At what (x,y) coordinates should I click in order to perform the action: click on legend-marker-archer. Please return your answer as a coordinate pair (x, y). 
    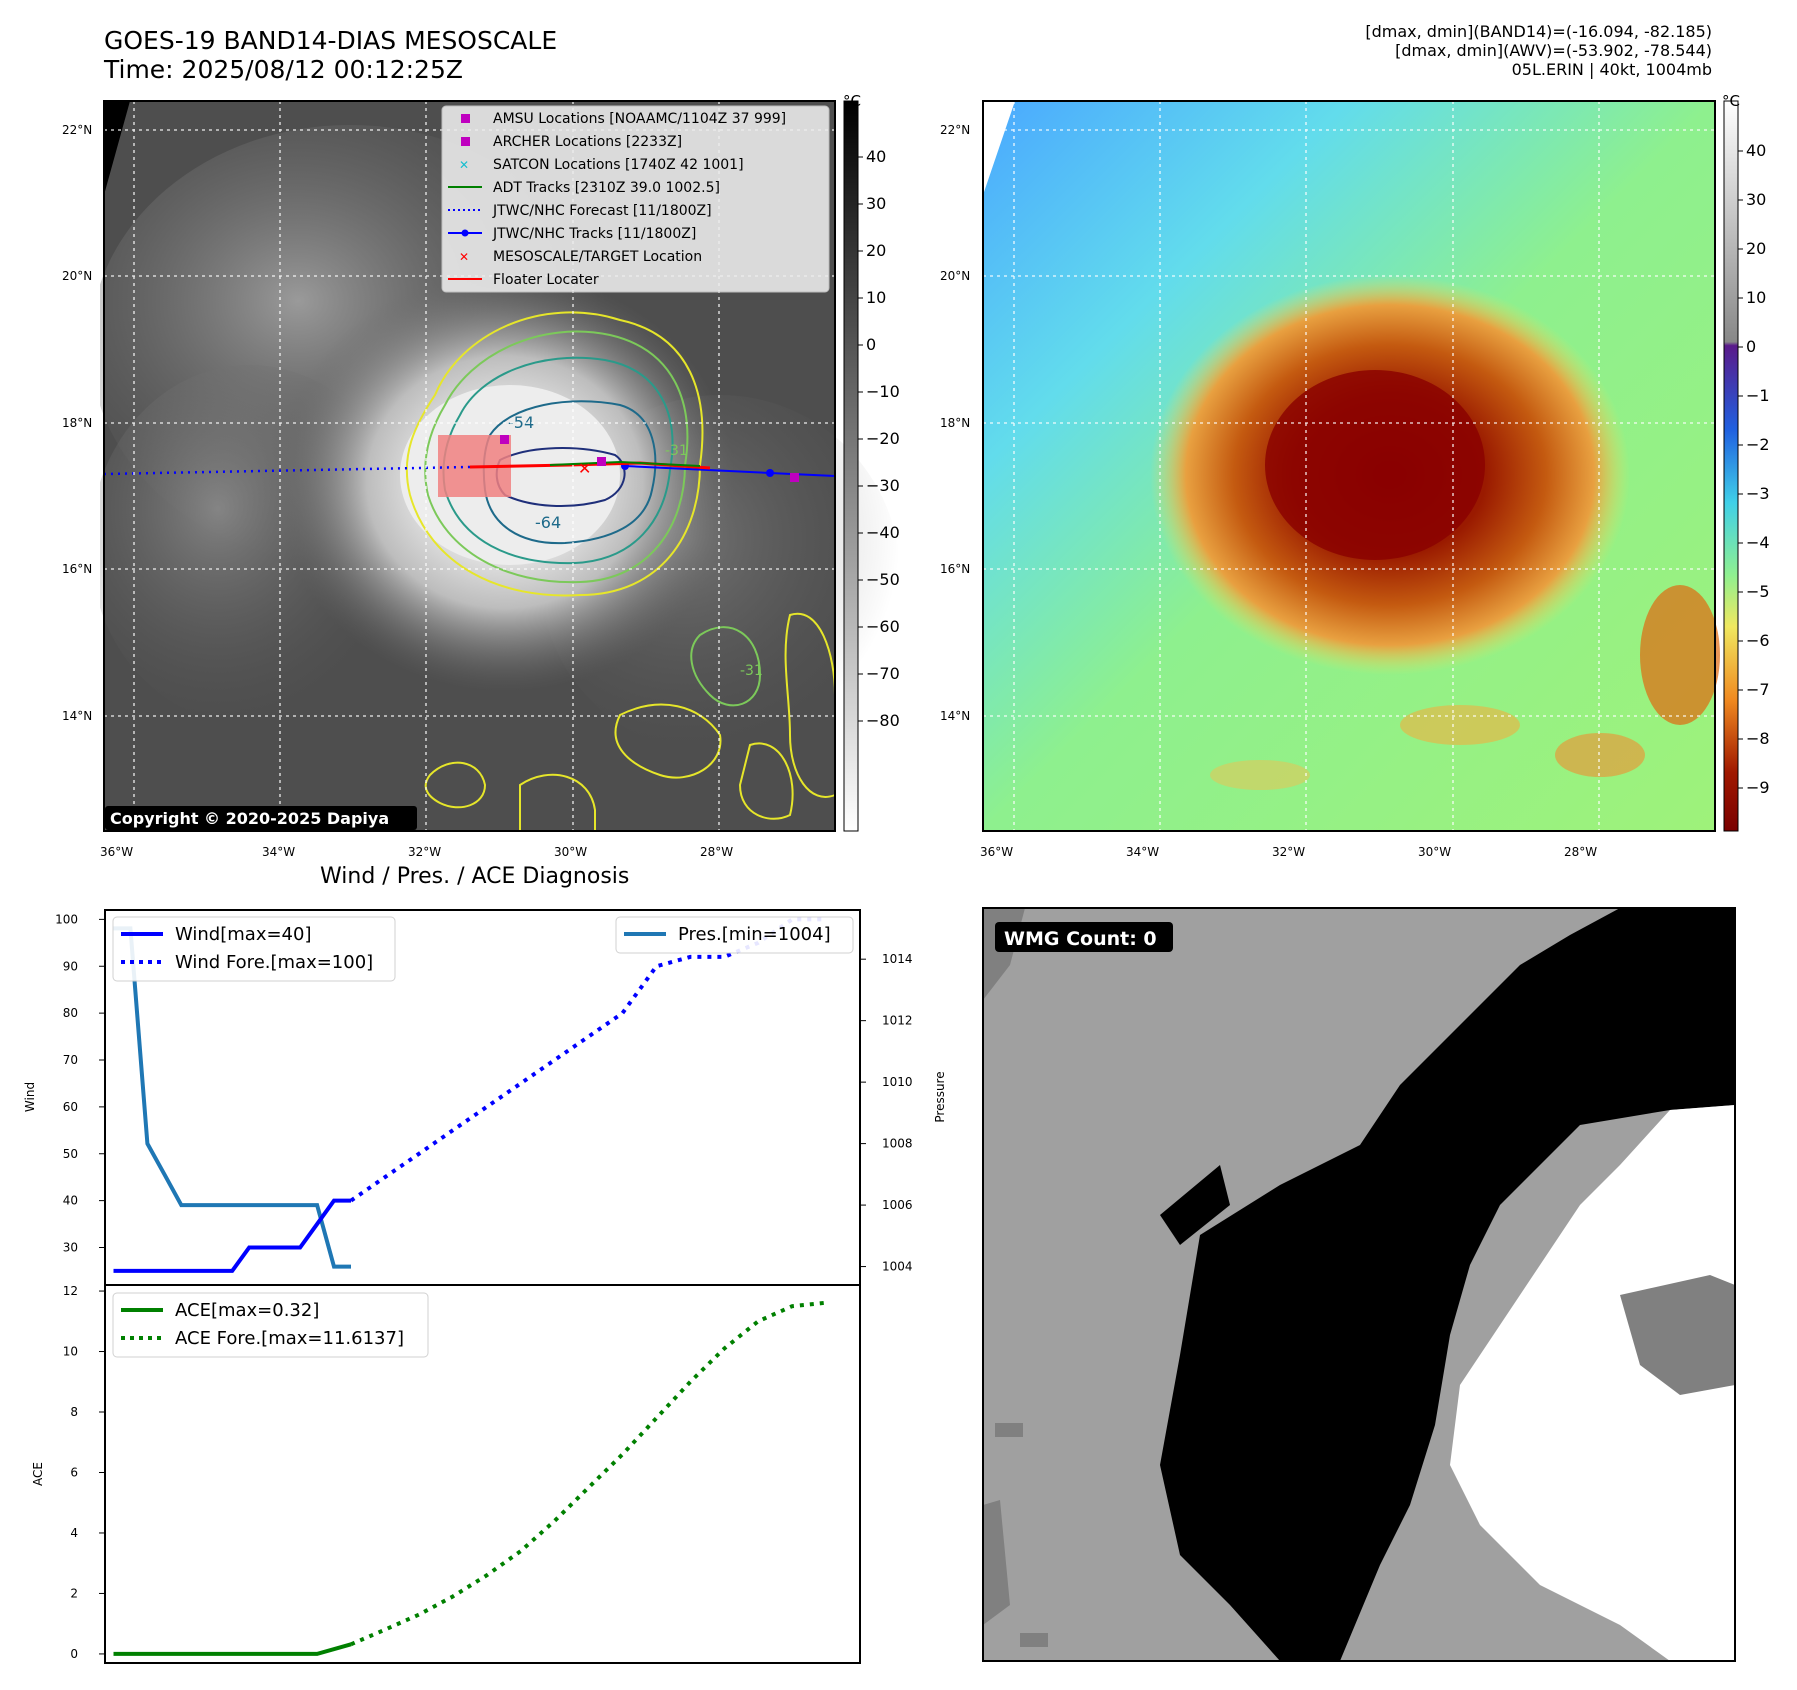
    Looking at the image, I should click on (465, 141).